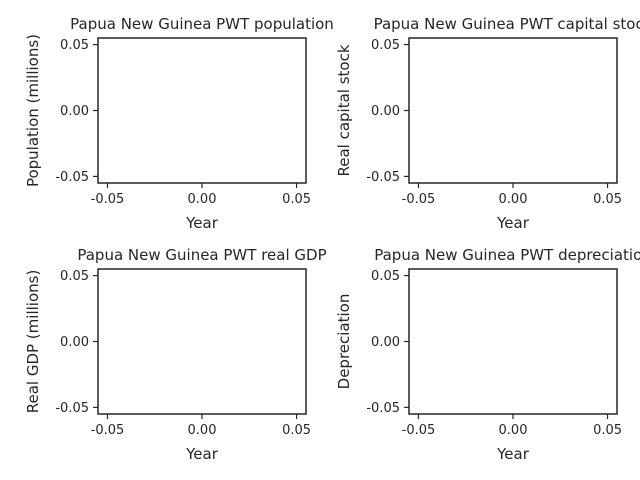 This screenshot has width=640, height=480. Describe the element at coordinates (344, 342) in the screenshot. I see `y-axis-label: Depreciation` at that location.